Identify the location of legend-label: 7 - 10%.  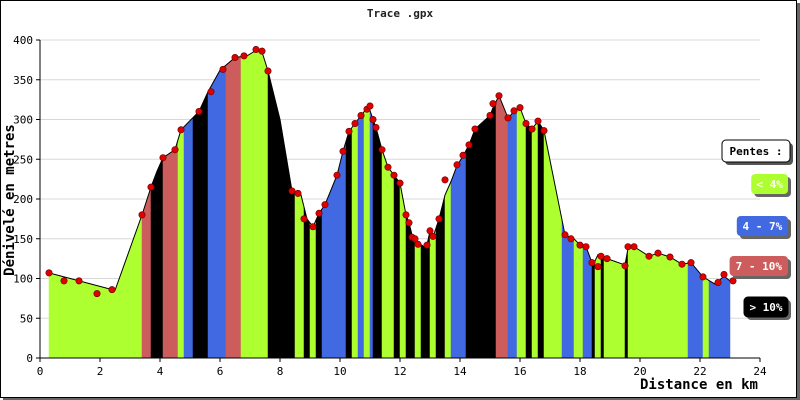
(759, 266).